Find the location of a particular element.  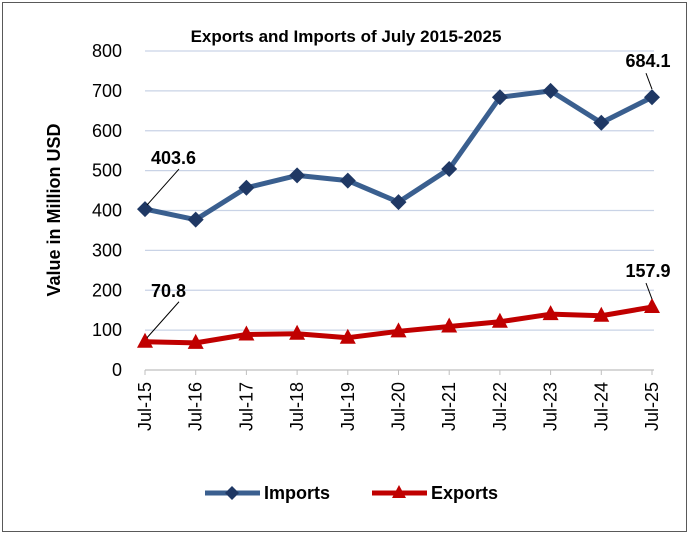

y-tick-label: 800 is located at coordinates (107, 51).